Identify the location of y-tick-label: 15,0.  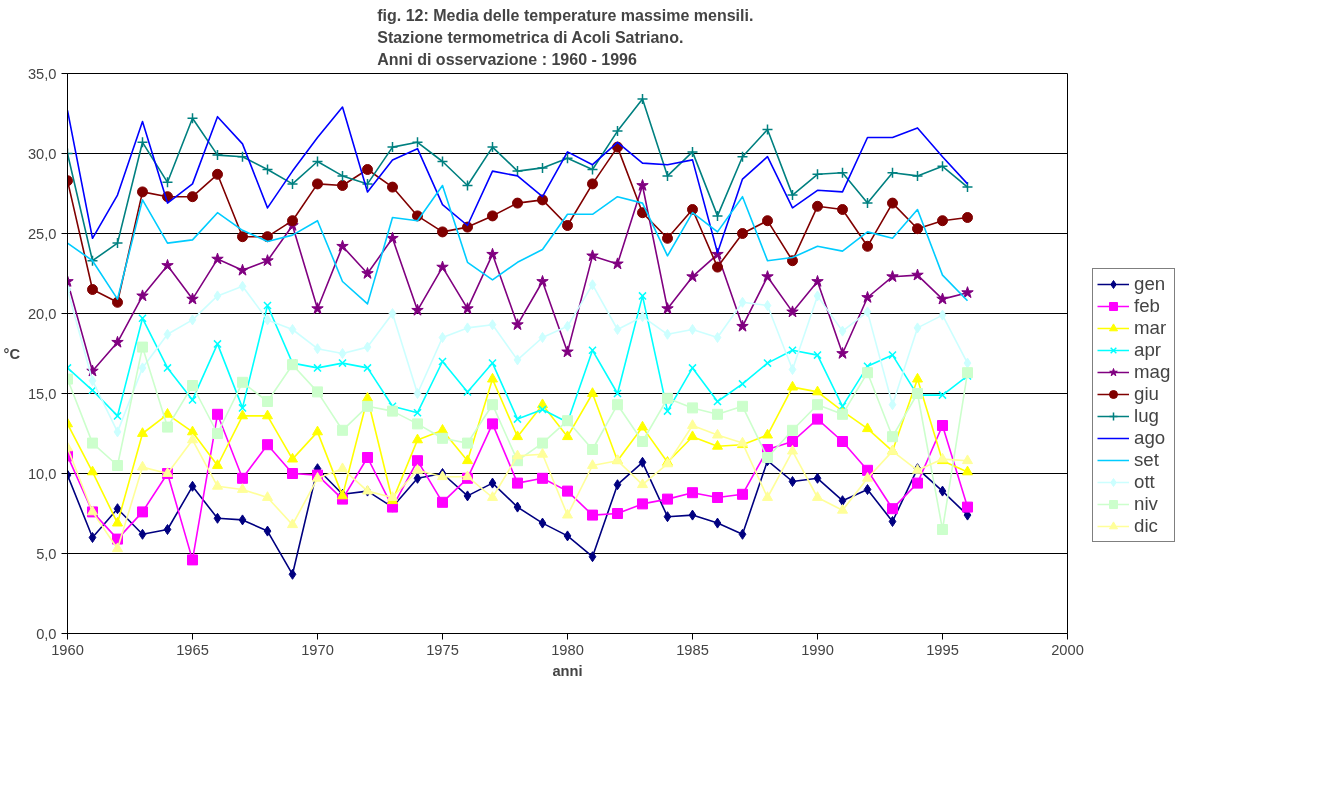
(42, 393).